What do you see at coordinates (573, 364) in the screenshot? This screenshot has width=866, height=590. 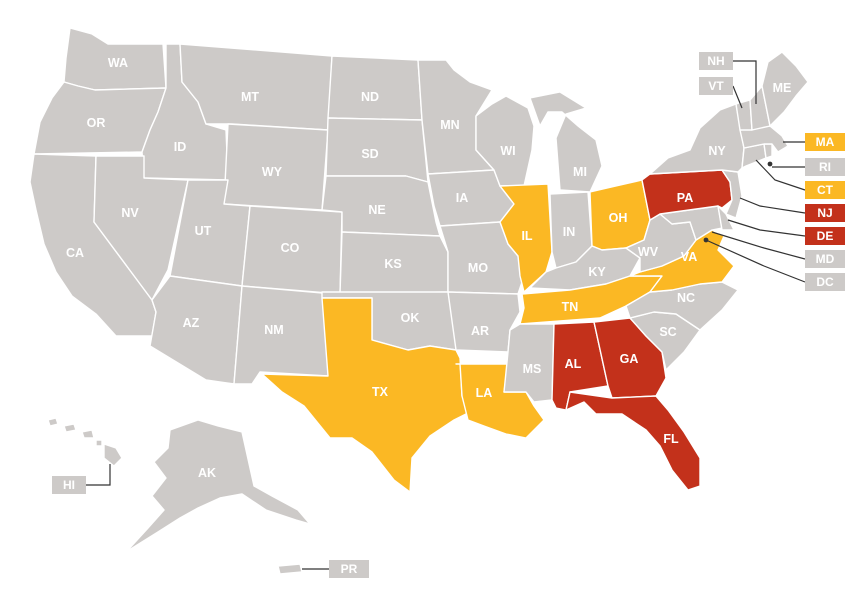 I see `label-al: AL` at bounding box center [573, 364].